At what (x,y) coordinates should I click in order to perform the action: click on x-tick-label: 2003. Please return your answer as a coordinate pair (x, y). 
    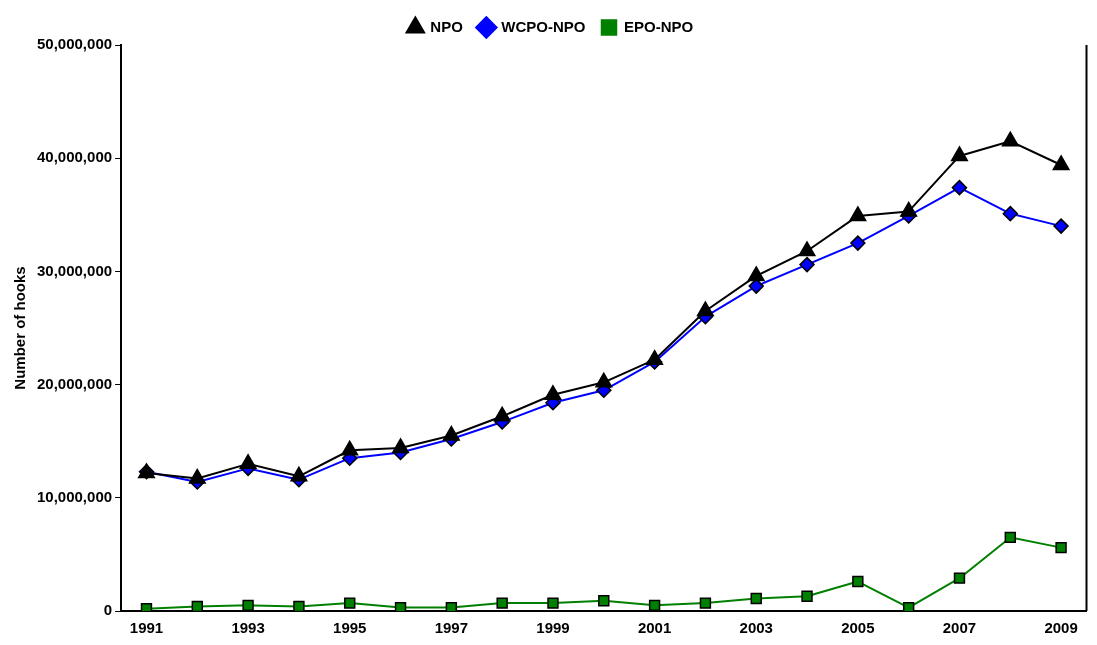
    Looking at the image, I should click on (756, 628).